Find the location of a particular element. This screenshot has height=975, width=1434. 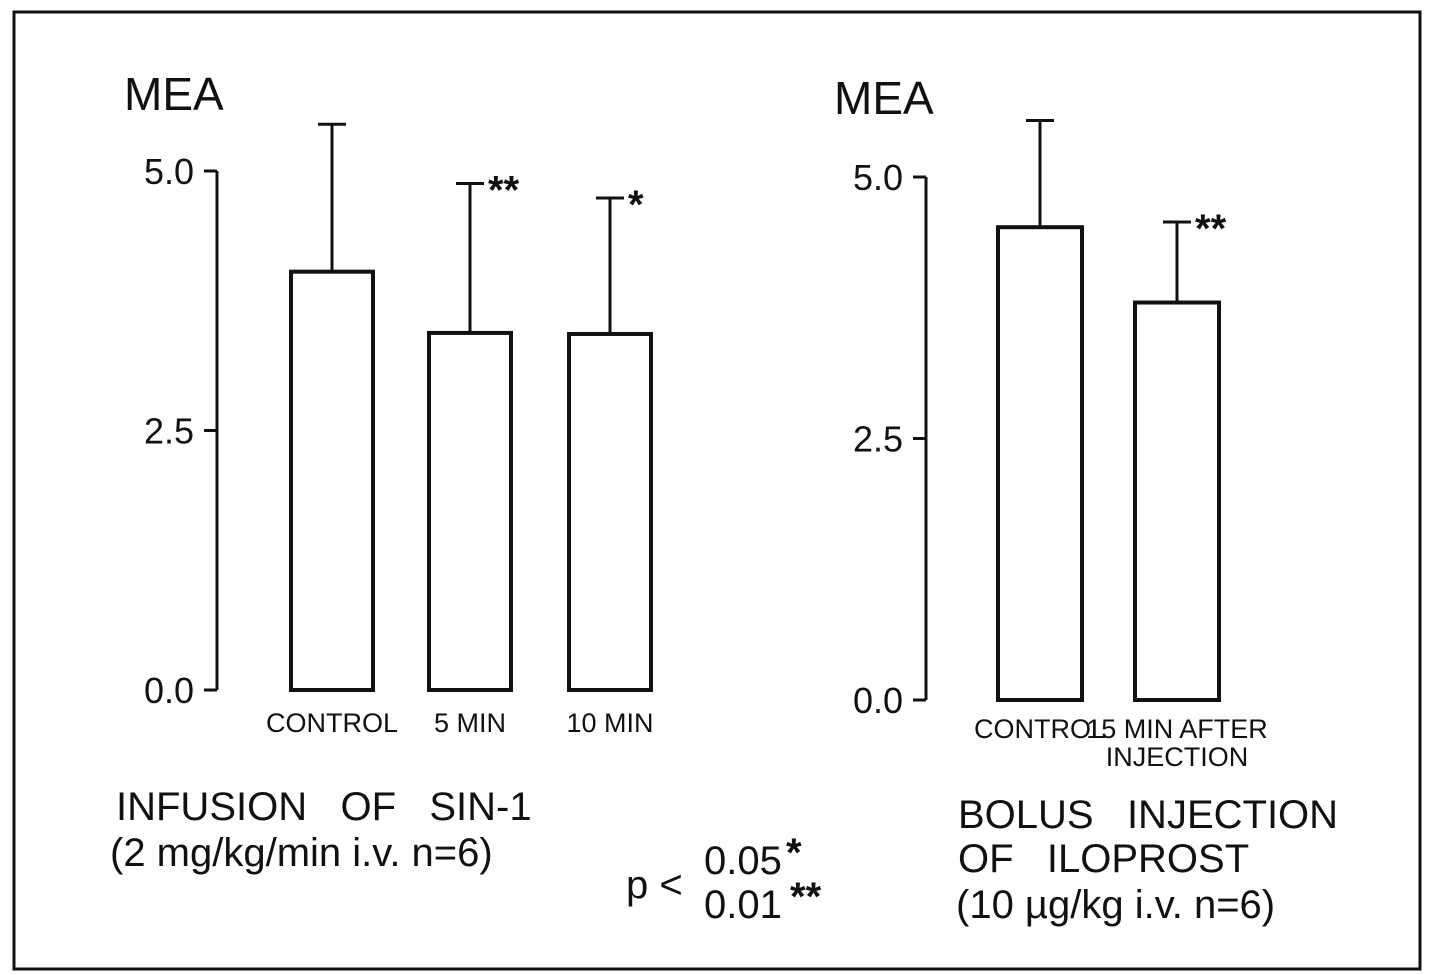

p-value-row-1: 0.05 is located at coordinates (743, 861).